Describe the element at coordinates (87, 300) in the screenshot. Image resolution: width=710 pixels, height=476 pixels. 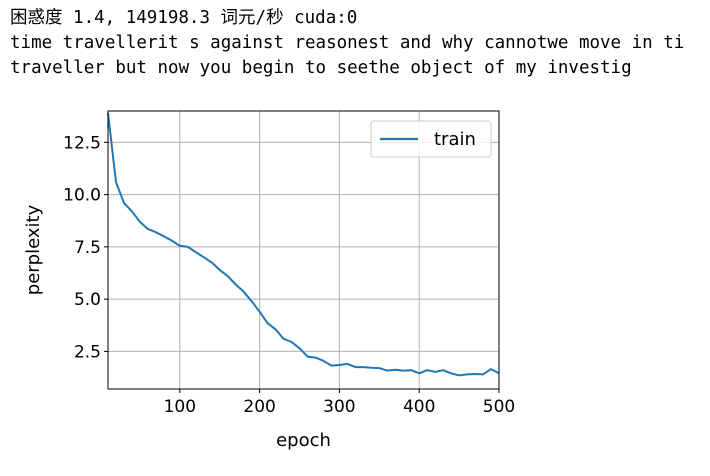
I see `y-tick-label: 5.0` at that location.